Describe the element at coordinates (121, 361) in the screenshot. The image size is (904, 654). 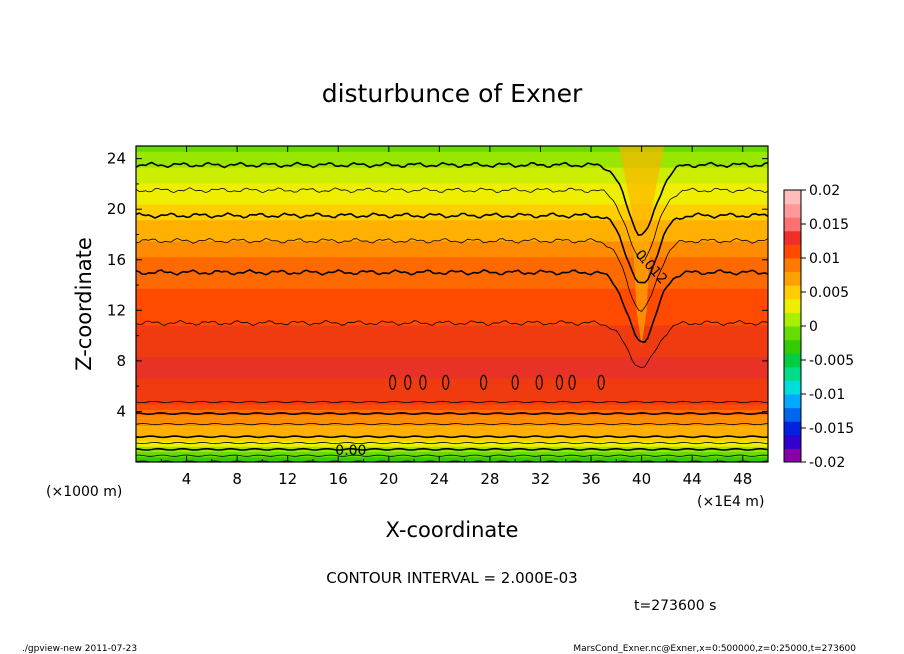
I see `y-tick-label: 8` at that location.